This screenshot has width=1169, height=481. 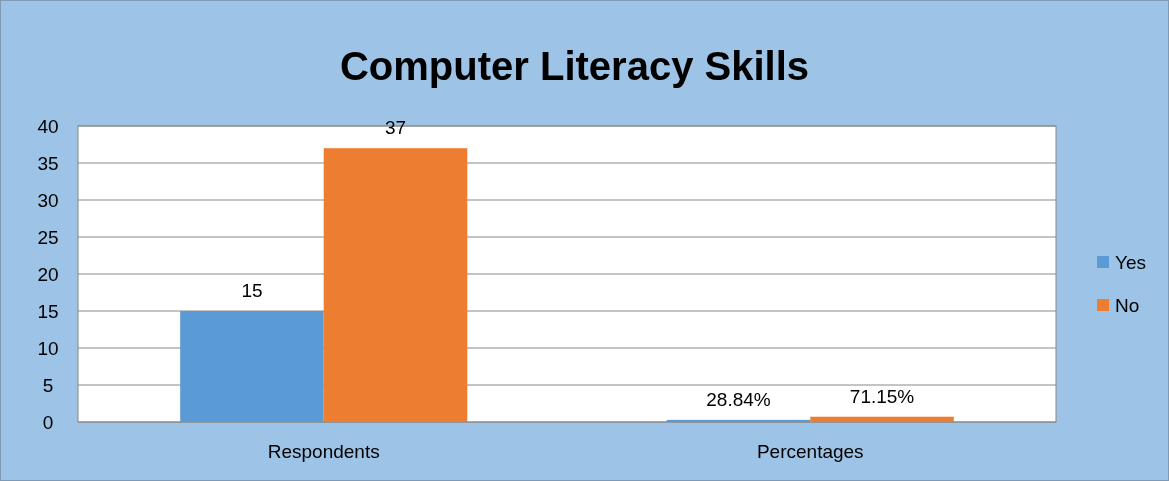 What do you see at coordinates (48, 274) in the screenshot?
I see `y-tick-label: 20` at bounding box center [48, 274].